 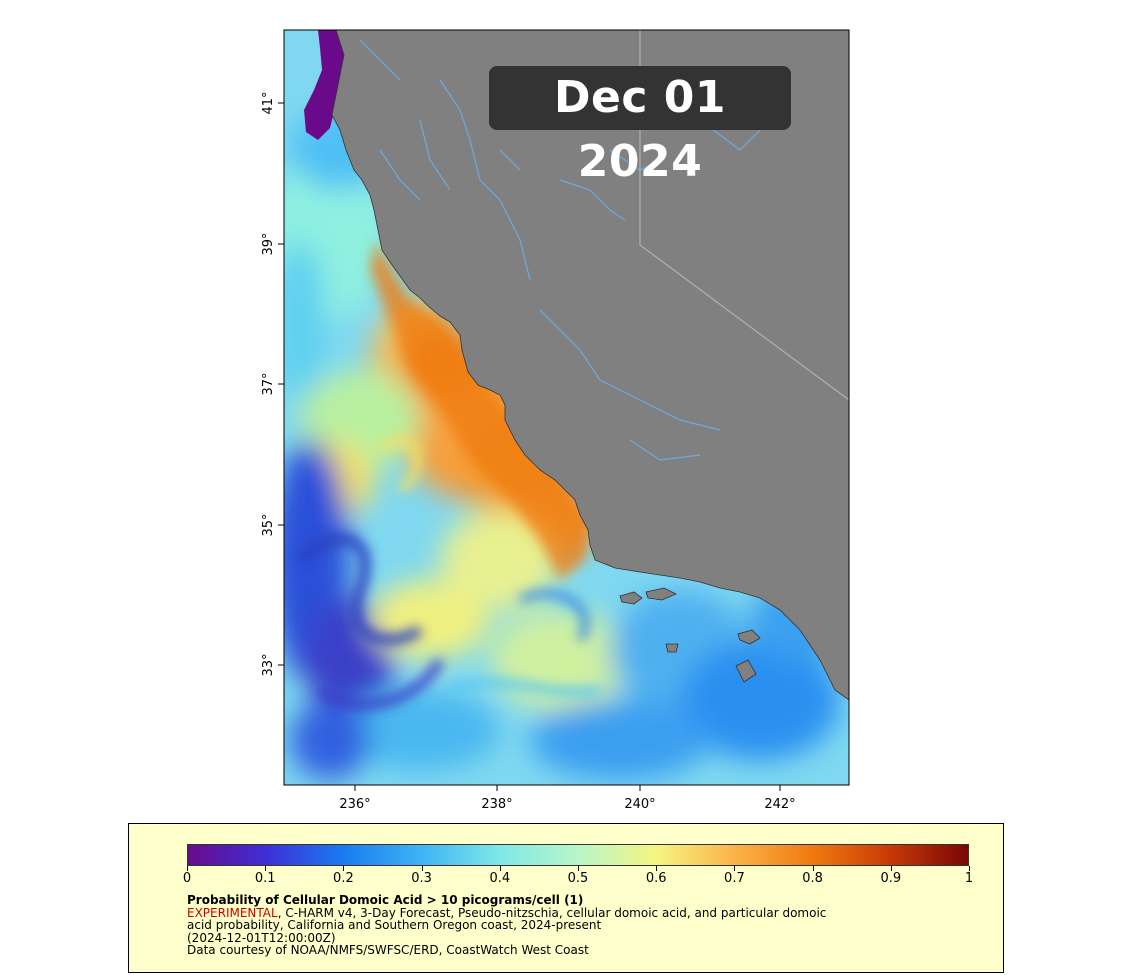 What do you see at coordinates (268, 664) in the screenshot?
I see `lat-tick-label: 33°` at bounding box center [268, 664].